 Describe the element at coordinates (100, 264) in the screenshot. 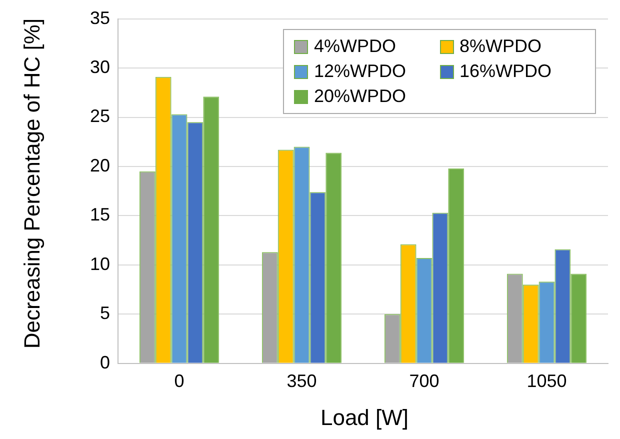

I see `y-tick-label: 10` at that location.